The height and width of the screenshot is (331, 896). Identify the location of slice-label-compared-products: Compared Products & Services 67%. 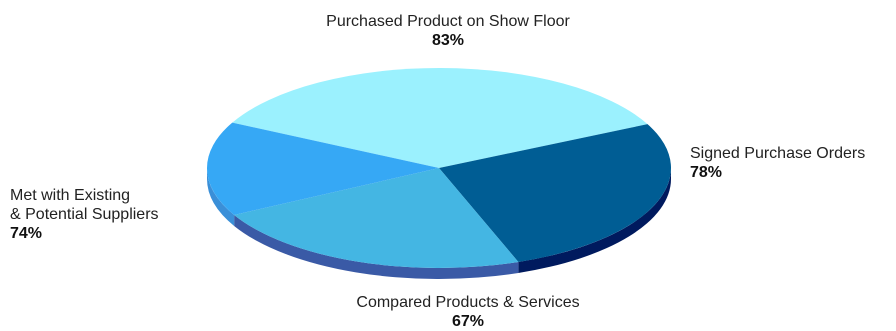
(468, 312).